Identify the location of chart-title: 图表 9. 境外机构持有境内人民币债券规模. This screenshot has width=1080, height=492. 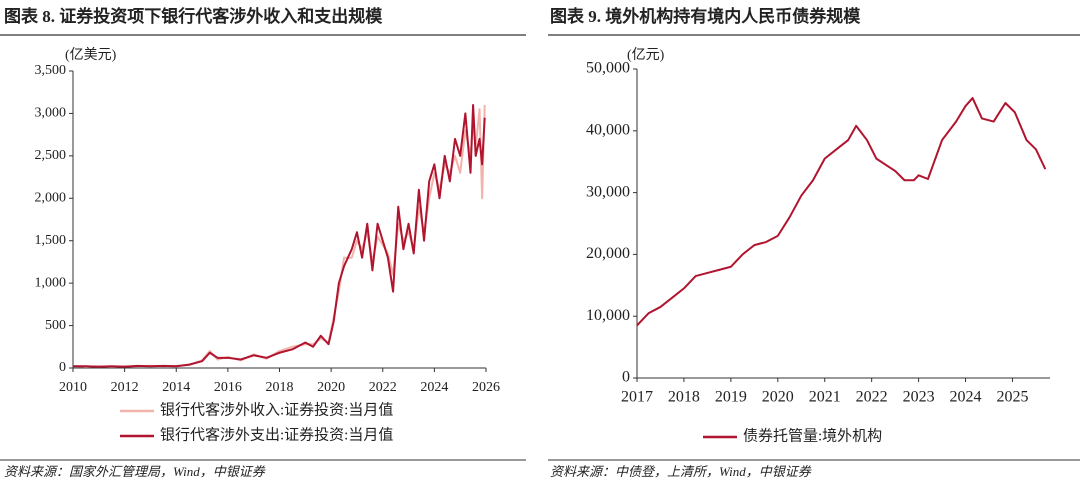
(705, 16).